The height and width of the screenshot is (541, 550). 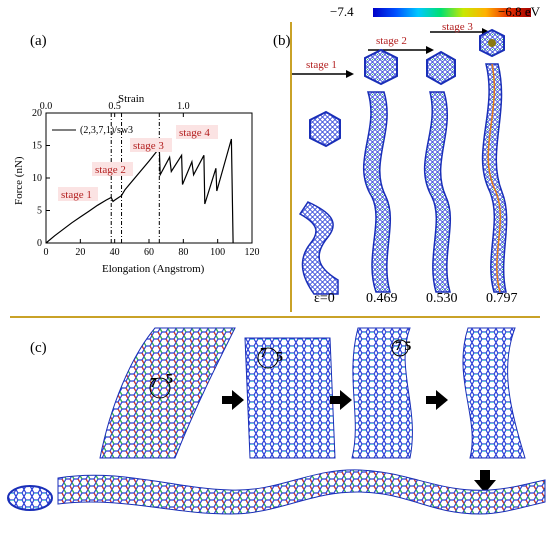 I want to click on top-tick-label: 0.0, so click(x=46, y=106).